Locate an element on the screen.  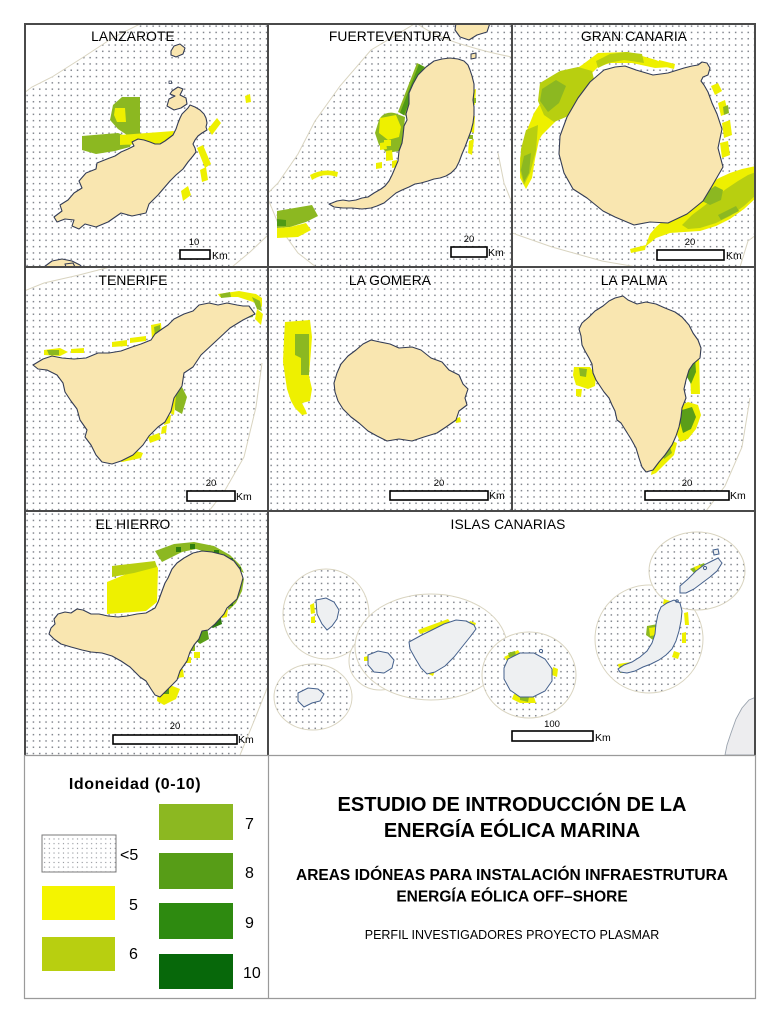
svg-text: LANZAROTE is located at coordinates (133, 36).